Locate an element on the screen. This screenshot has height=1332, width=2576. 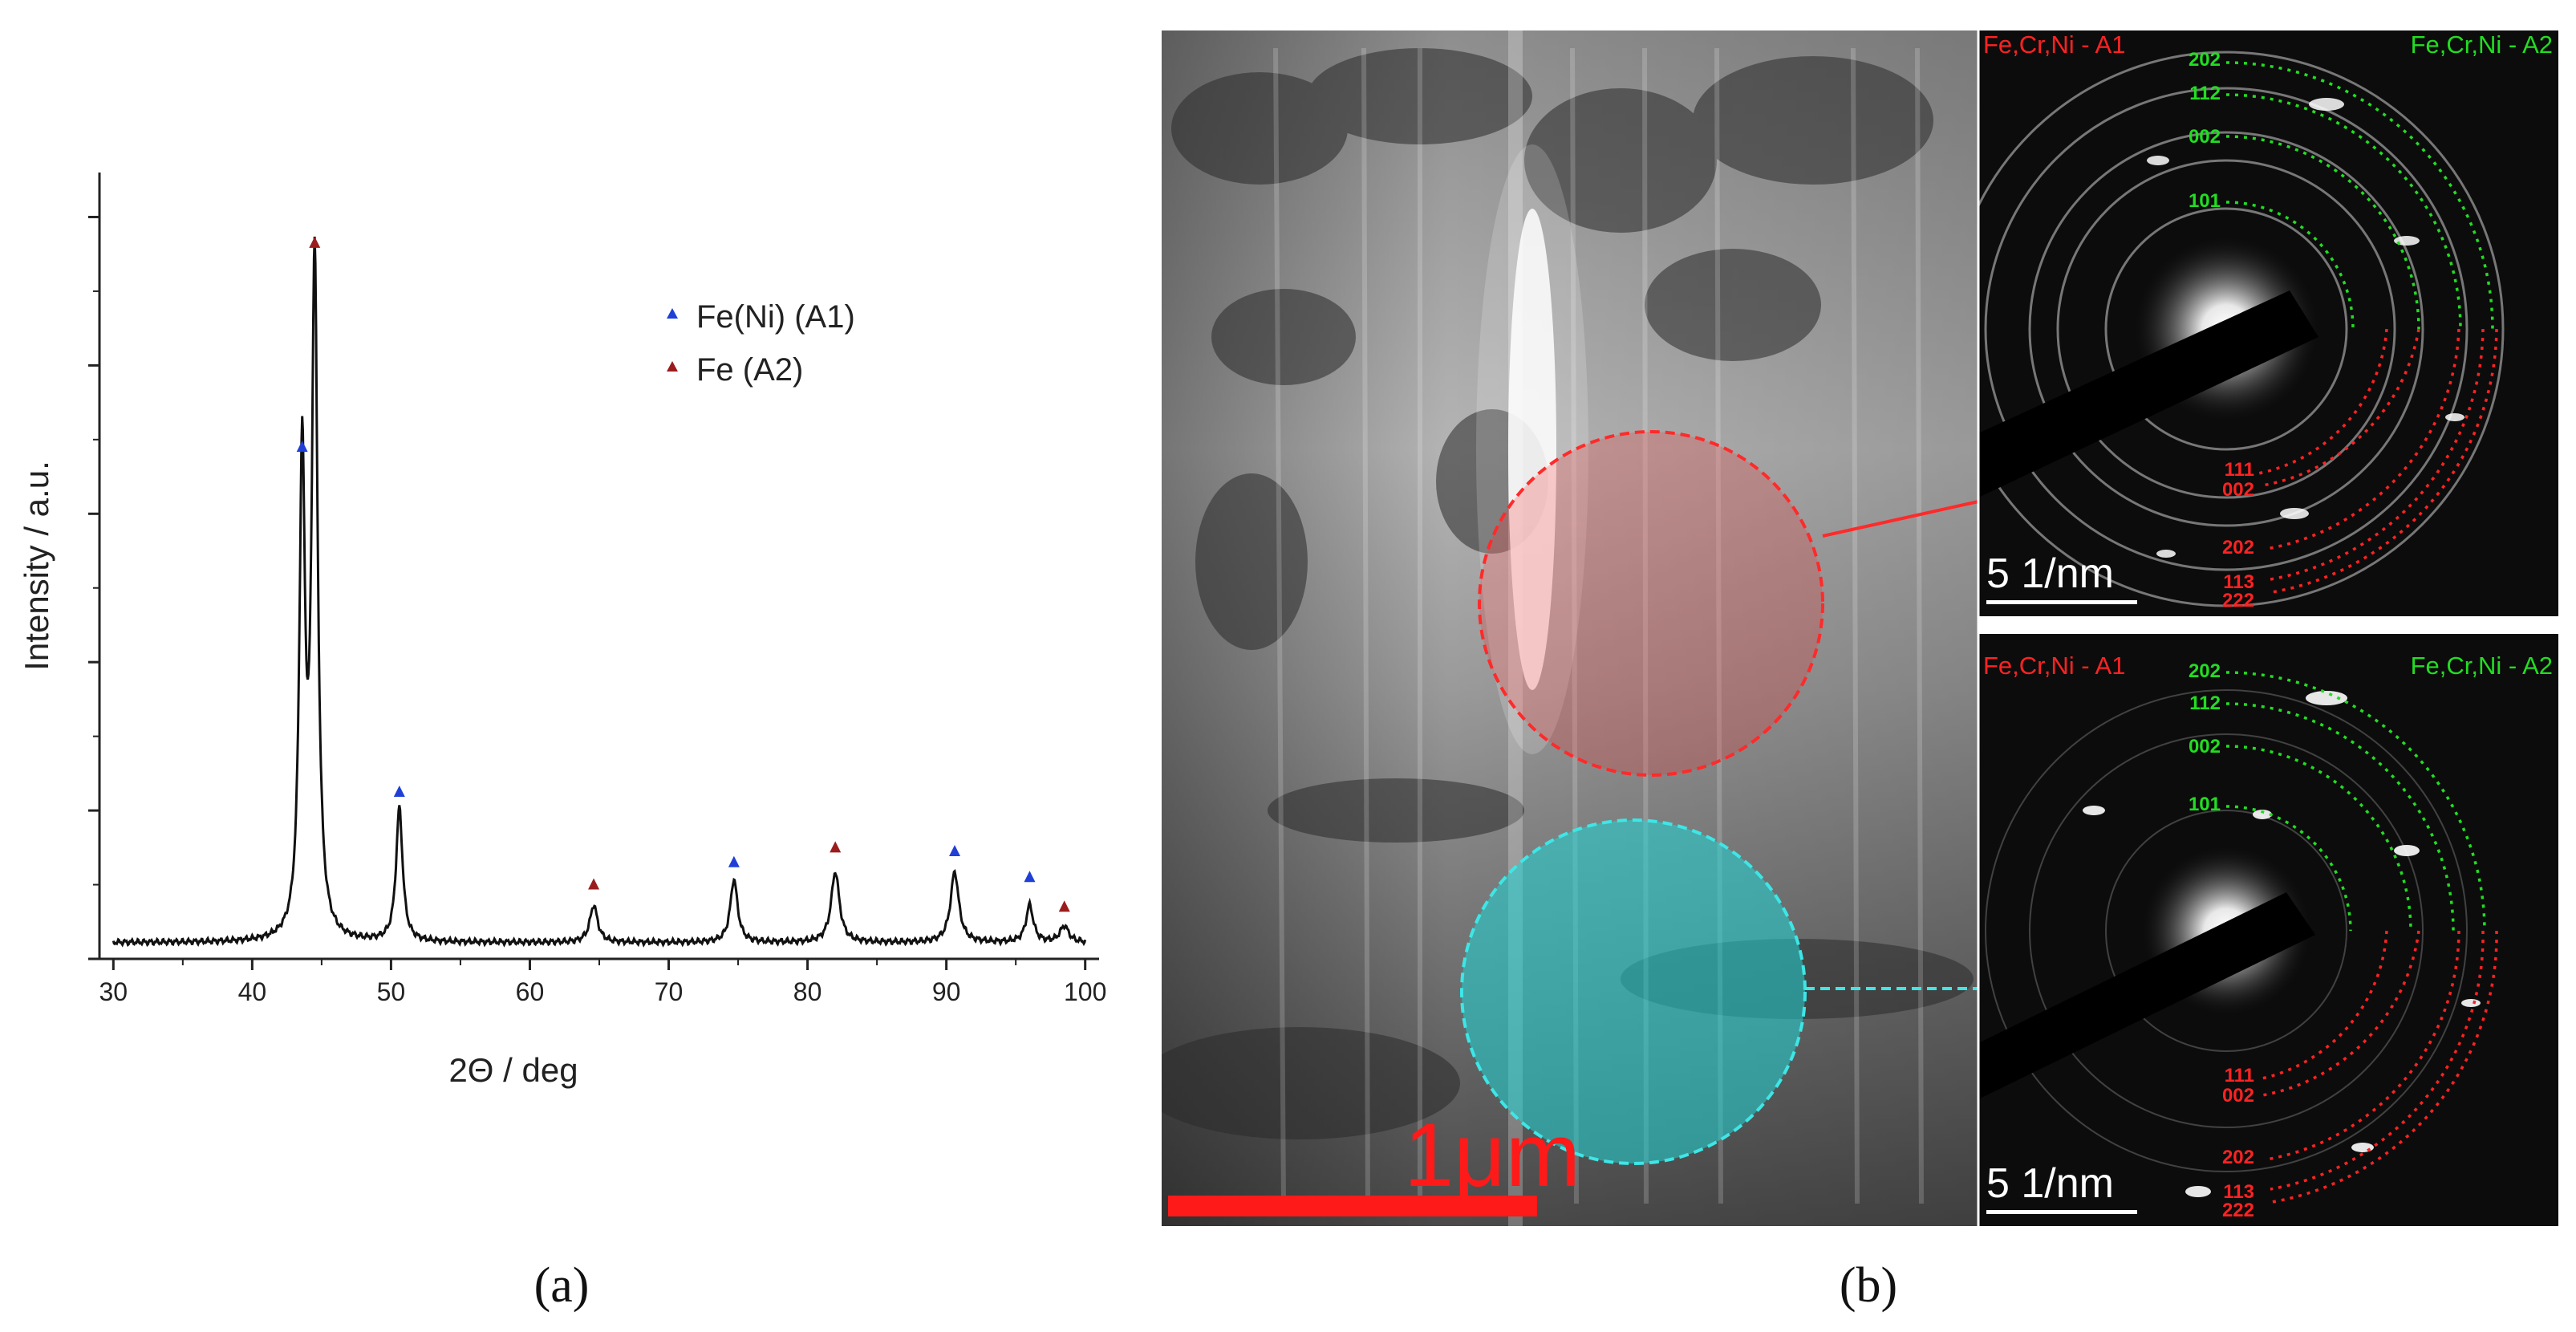
x-tick-label: 100 is located at coordinates (1085, 991).